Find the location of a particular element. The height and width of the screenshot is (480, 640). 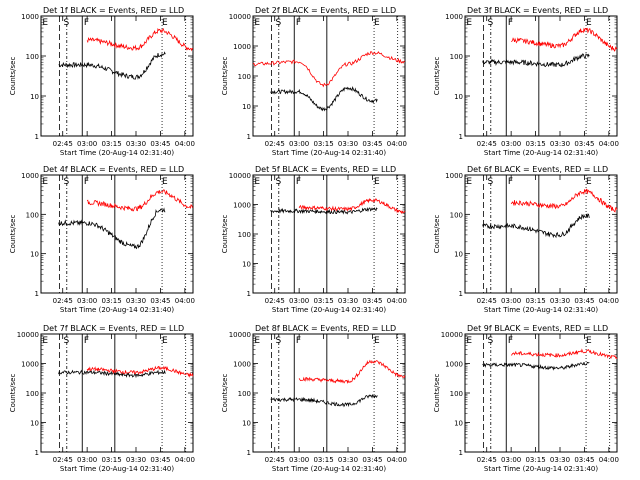

panel-title: Det 1f BLACK = Events, RED = LLD is located at coordinates (113, 10).